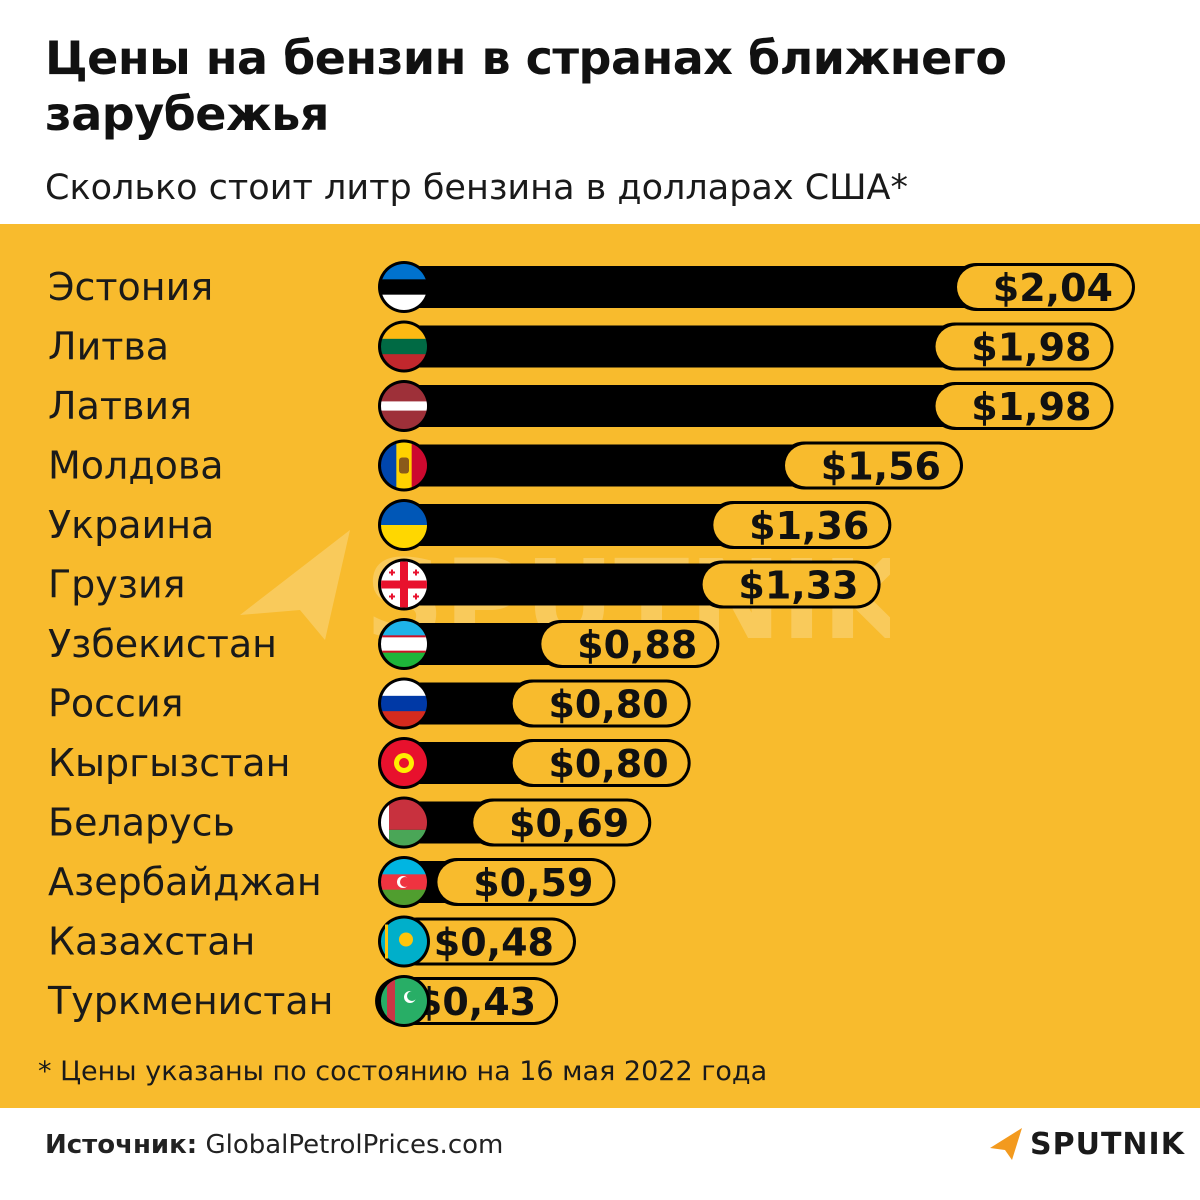 Image resolution: width=1200 pixels, height=1200 pixels. What do you see at coordinates (120, 406) in the screenshot?
I see `category-label: Латвия` at bounding box center [120, 406].